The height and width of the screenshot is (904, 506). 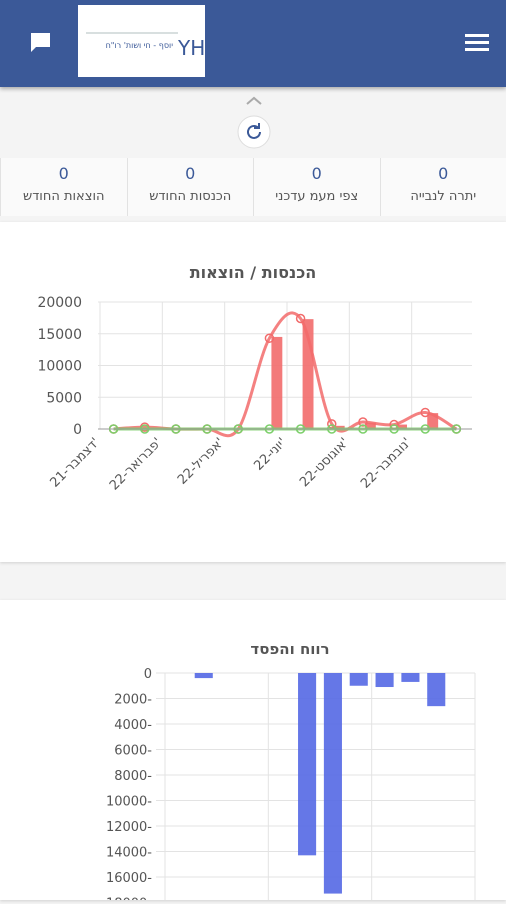 I want to click on stat-label: הכנסות החודש, so click(x=191, y=196).